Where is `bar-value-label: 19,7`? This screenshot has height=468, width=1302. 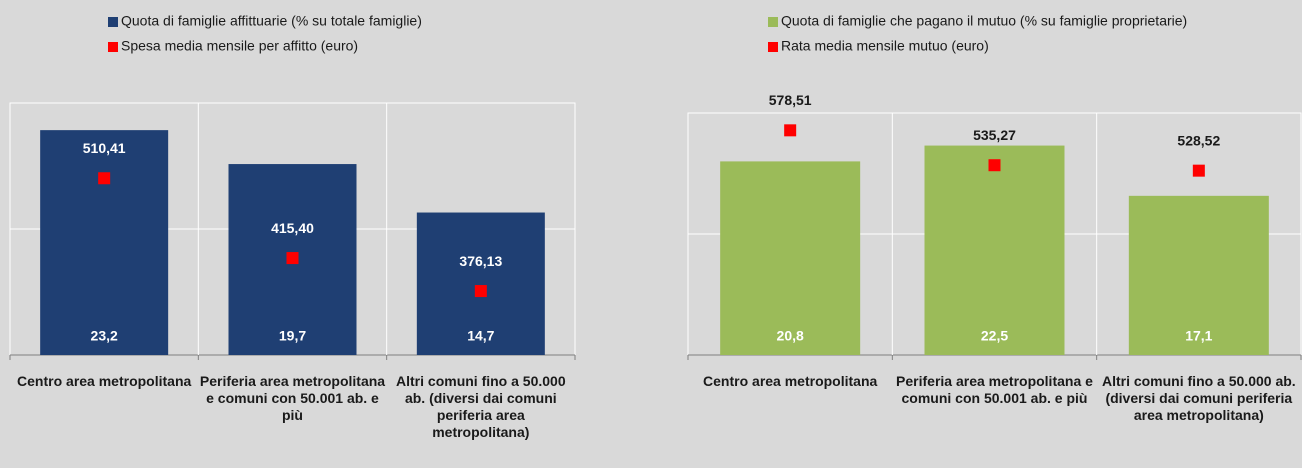
bar-value-label: 19,7 is located at coordinates (292, 336).